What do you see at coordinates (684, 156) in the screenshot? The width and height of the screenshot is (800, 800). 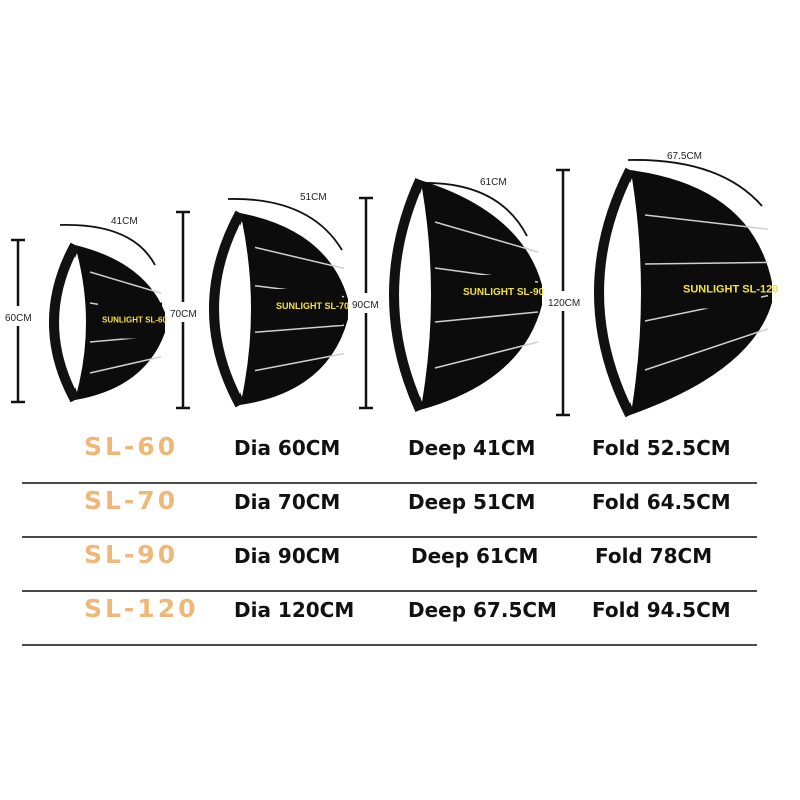 I see `depth-label: 67.5CM` at bounding box center [684, 156].